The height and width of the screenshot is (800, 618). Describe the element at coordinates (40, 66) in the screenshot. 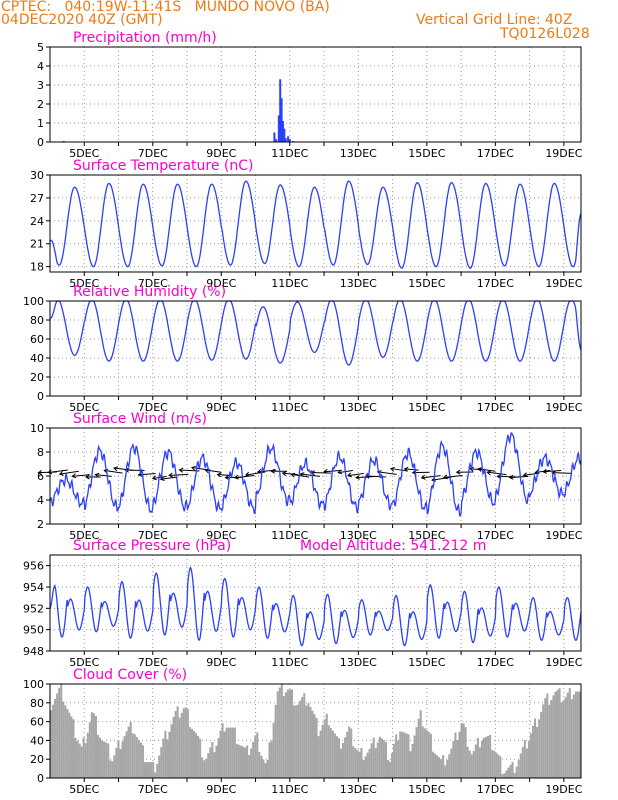

I see `y-tick-label: 4` at that location.